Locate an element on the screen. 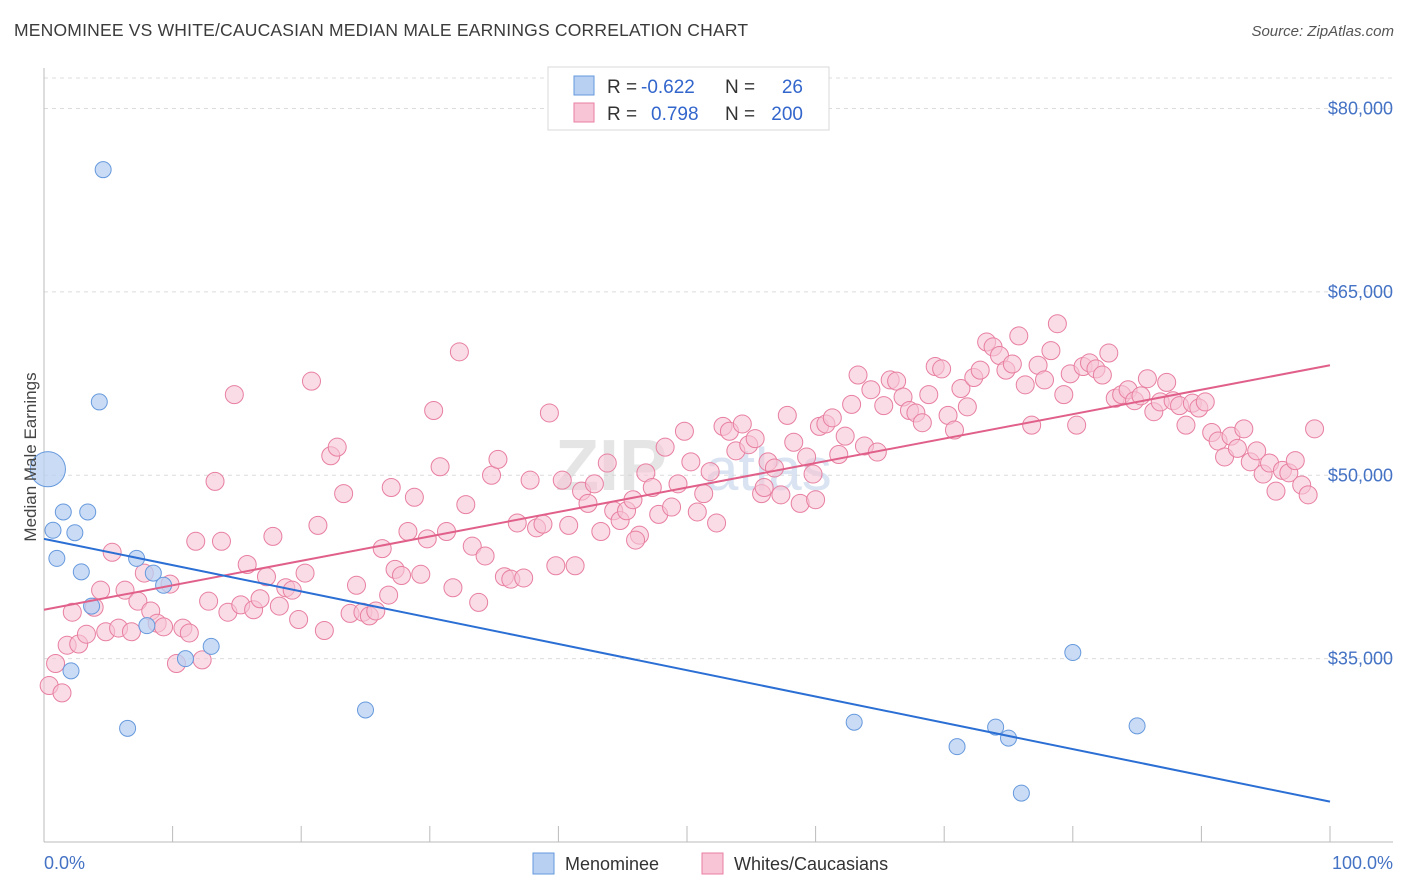 Image resolution: width=1406 pixels, height=892 pixels. legend-r-label-1: R = is located at coordinates (622, 87).